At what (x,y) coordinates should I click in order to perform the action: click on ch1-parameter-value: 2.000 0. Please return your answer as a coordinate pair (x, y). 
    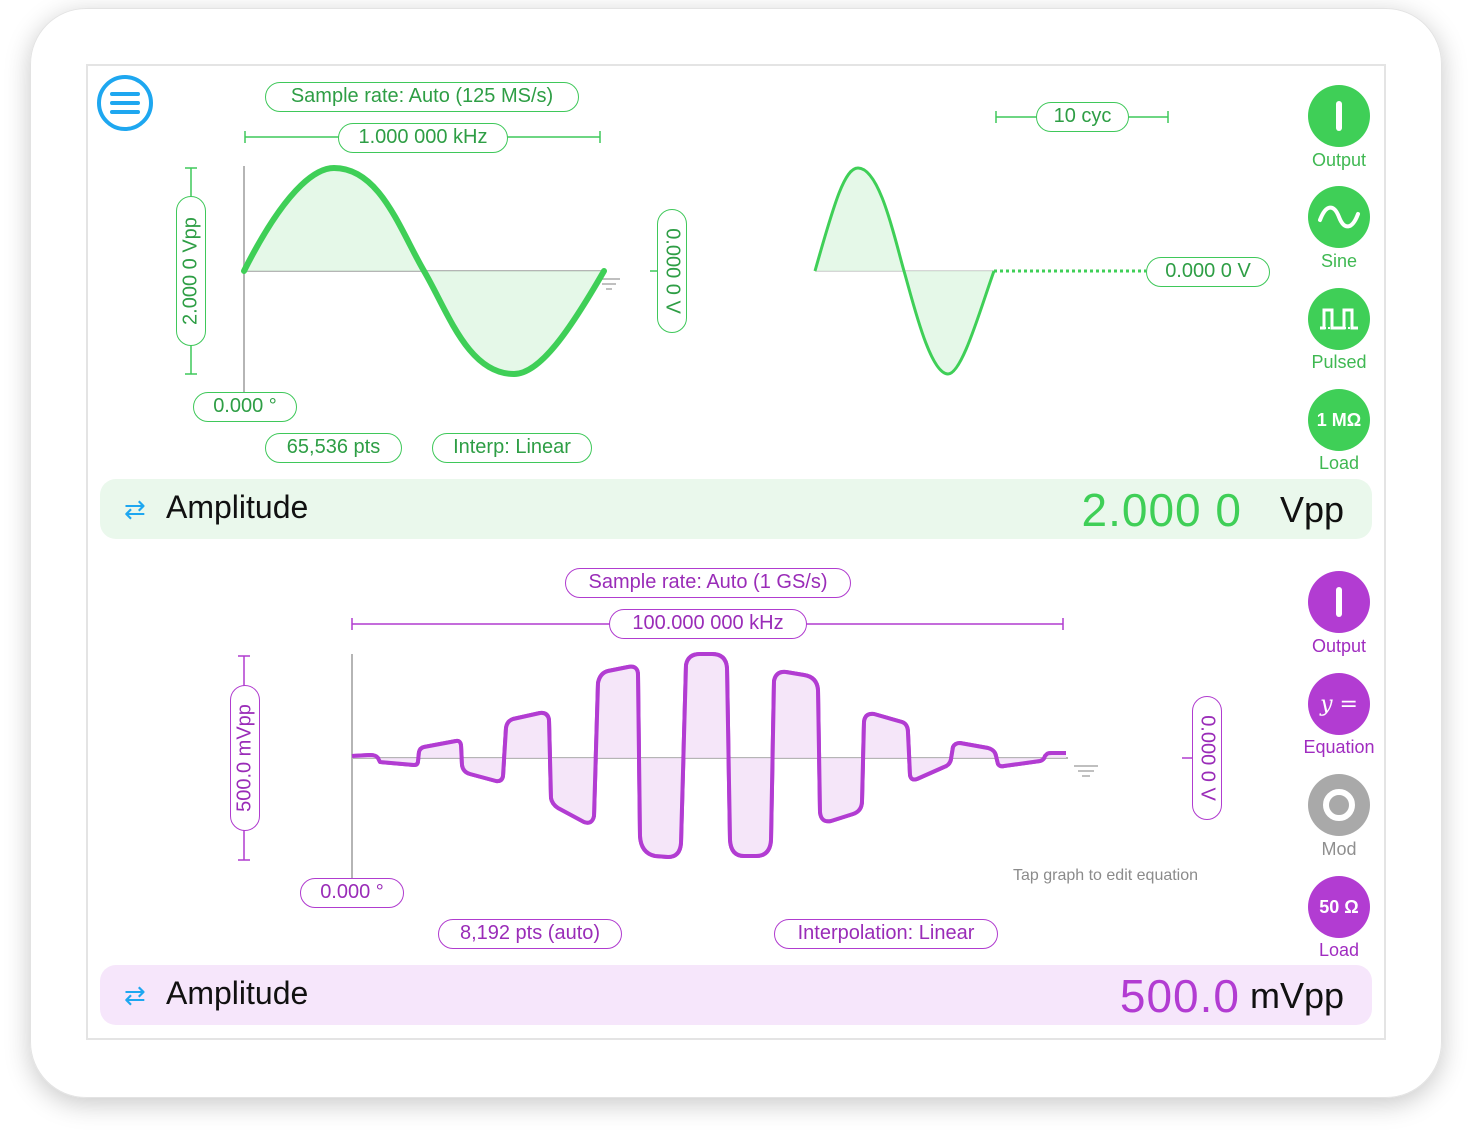
    Looking at the image, I should click on (1161, 510).